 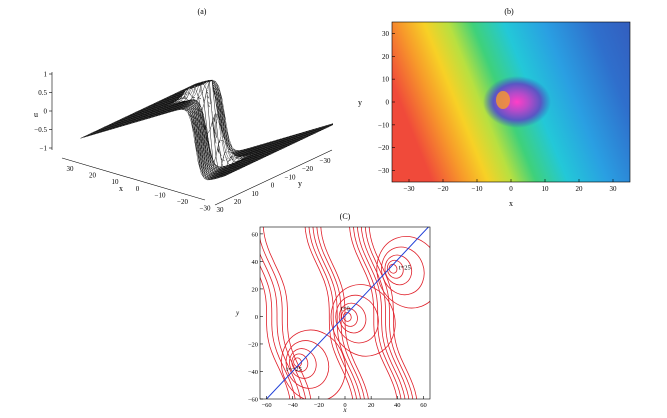 What do you see at coordinates (46, 75) in the screenshot?
I see `z-tick-label: 1` at bounding box center [46, 75].